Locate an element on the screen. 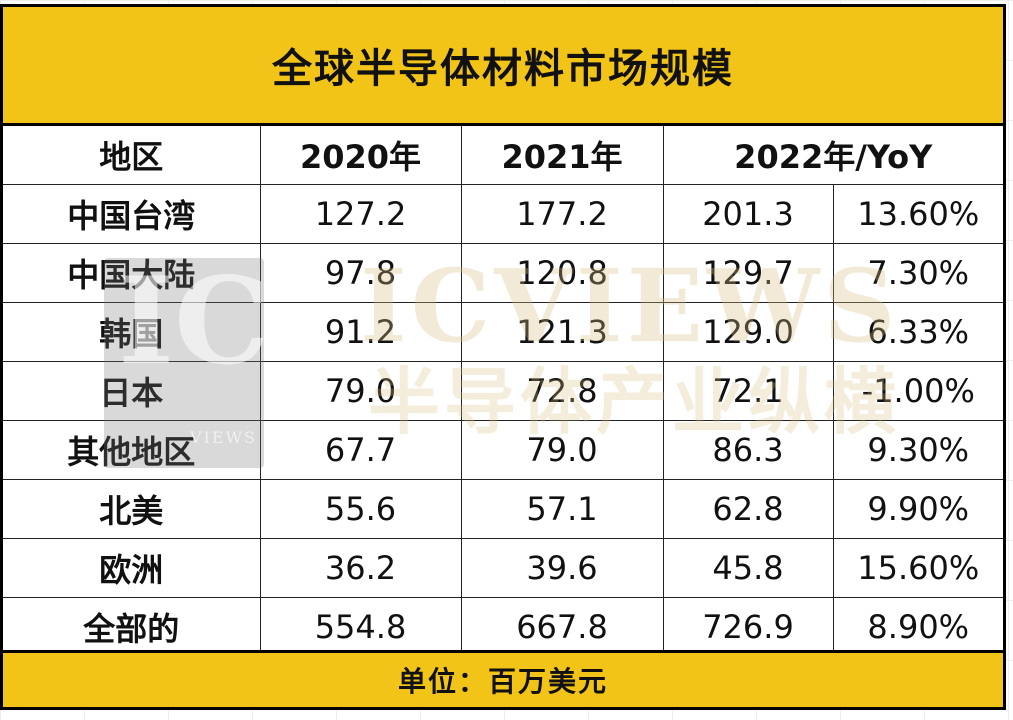 Image resolution: width=1013 pixels, height=720 pixels. value-2022-cell: 86.3 is located at coordinates (748, 450).